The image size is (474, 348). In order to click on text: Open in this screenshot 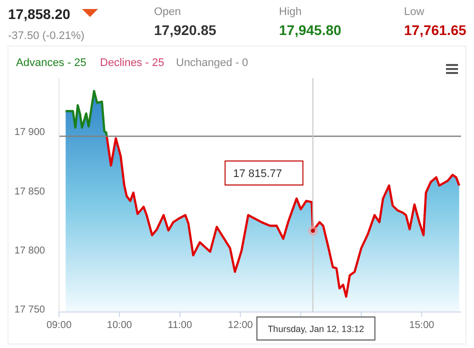, I will do `click(167, 12)`.